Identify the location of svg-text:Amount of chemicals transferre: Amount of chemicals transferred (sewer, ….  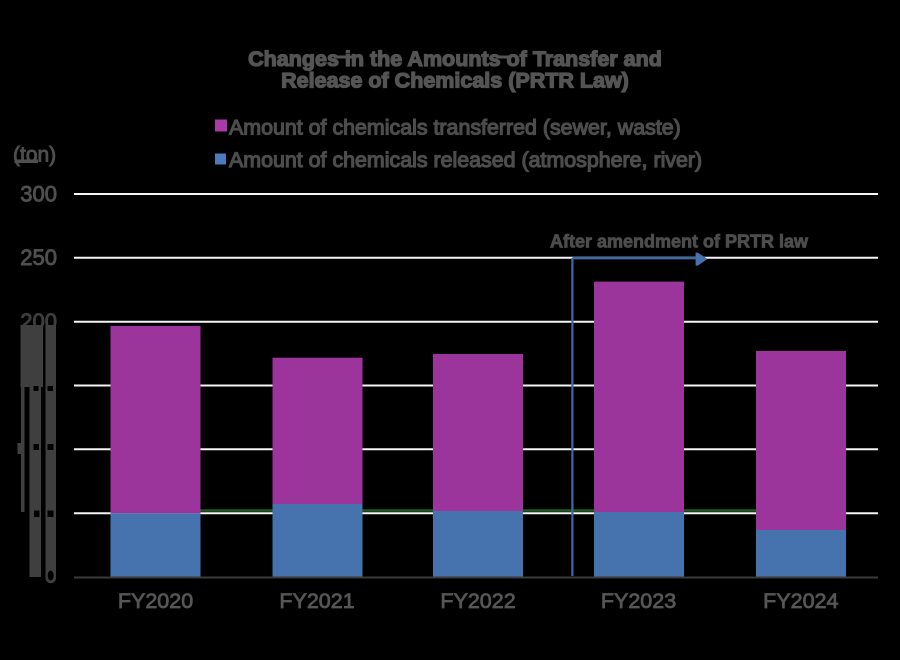
(455, 128).